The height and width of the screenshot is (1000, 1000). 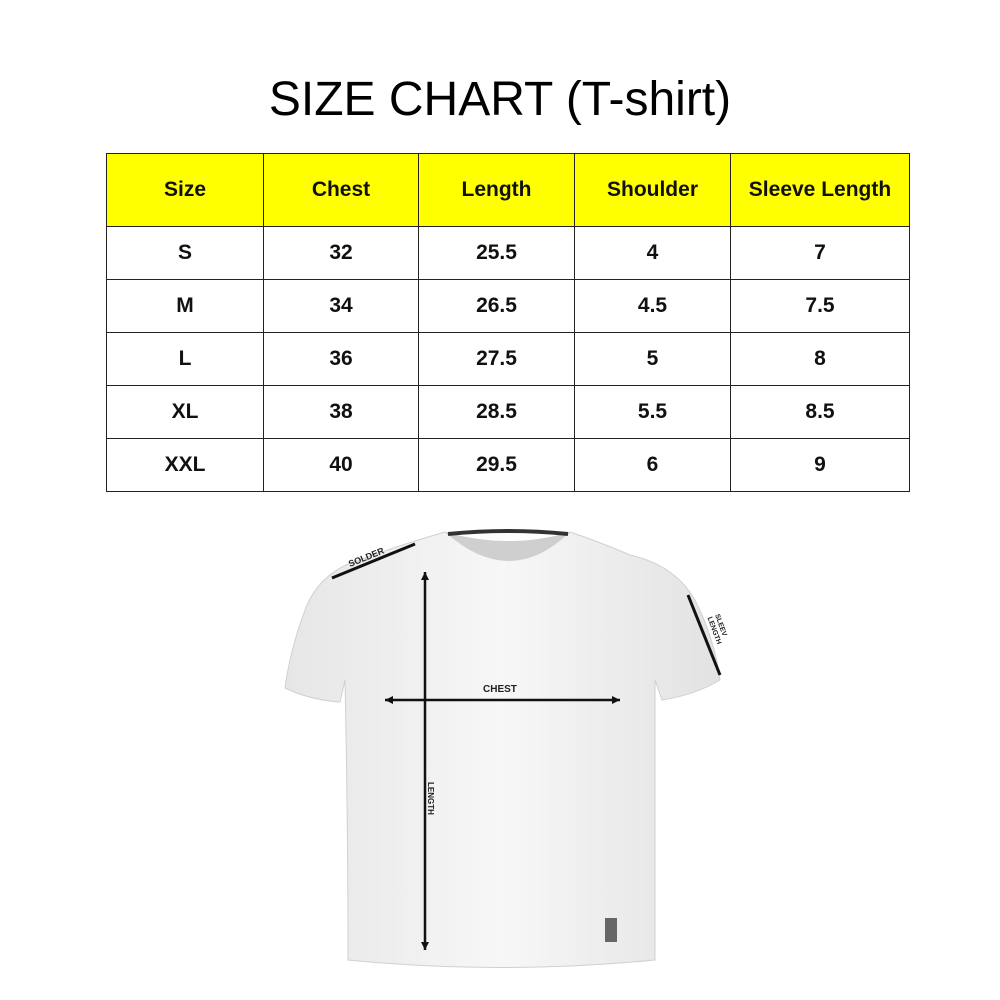 I want to click on table-cell: 8, so click(x=820, y=359).